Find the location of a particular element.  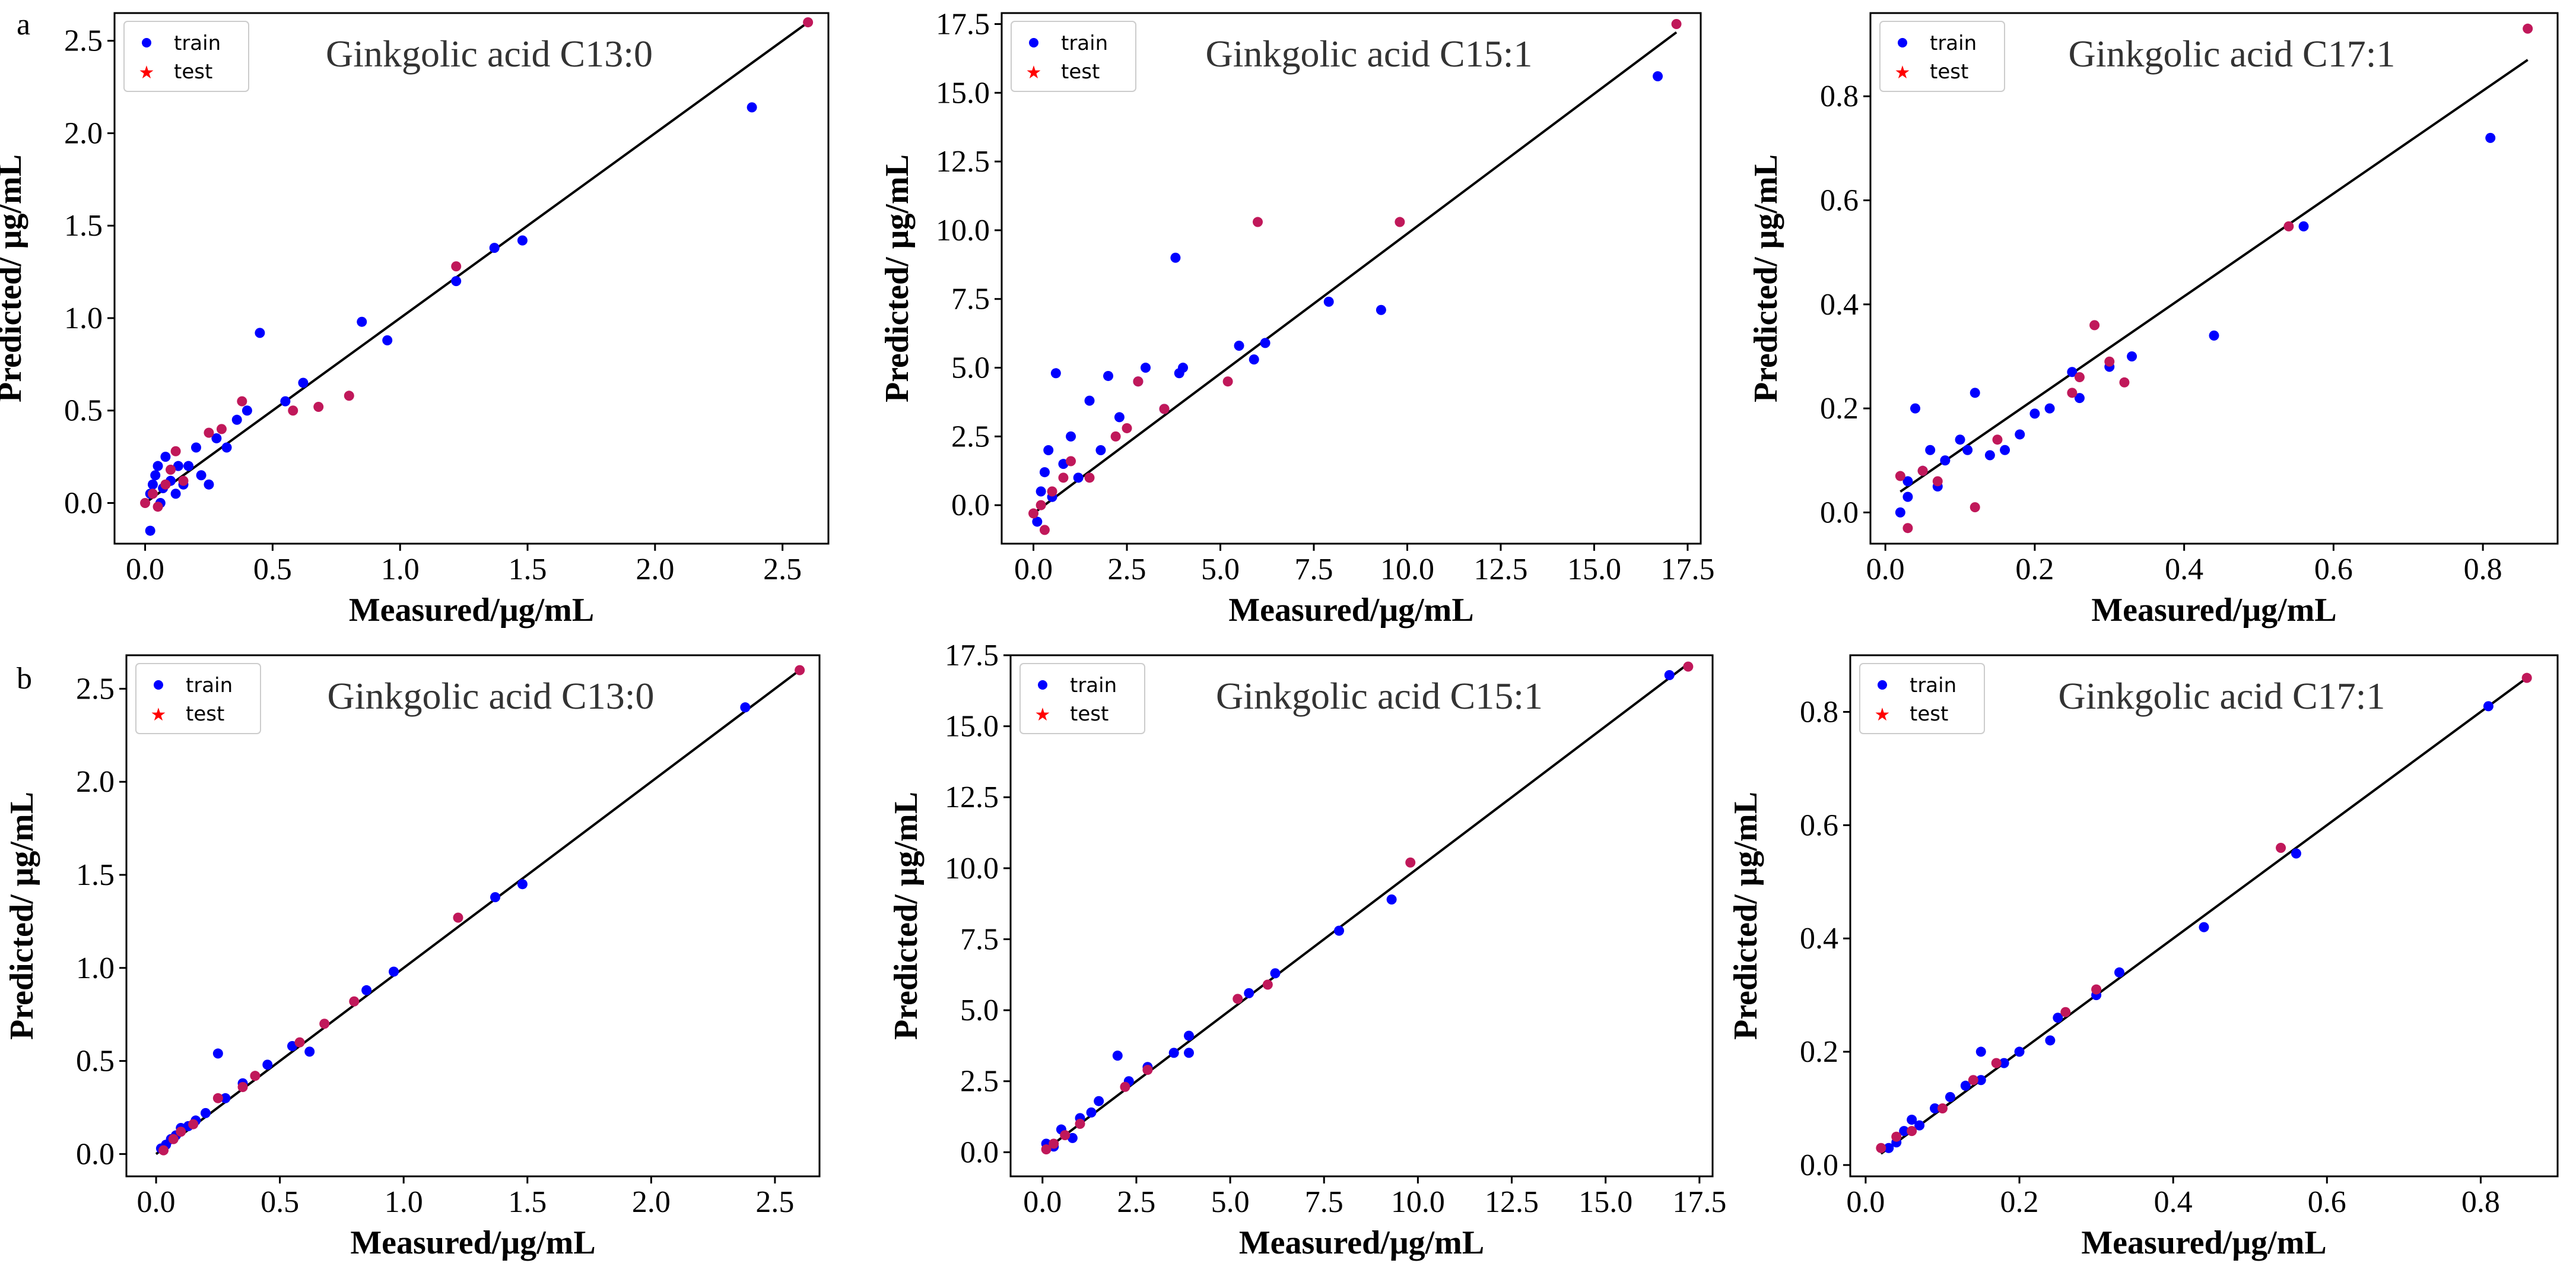

x-axis-label: Measured/μg/mL is located at coordinates (1361, 1242).